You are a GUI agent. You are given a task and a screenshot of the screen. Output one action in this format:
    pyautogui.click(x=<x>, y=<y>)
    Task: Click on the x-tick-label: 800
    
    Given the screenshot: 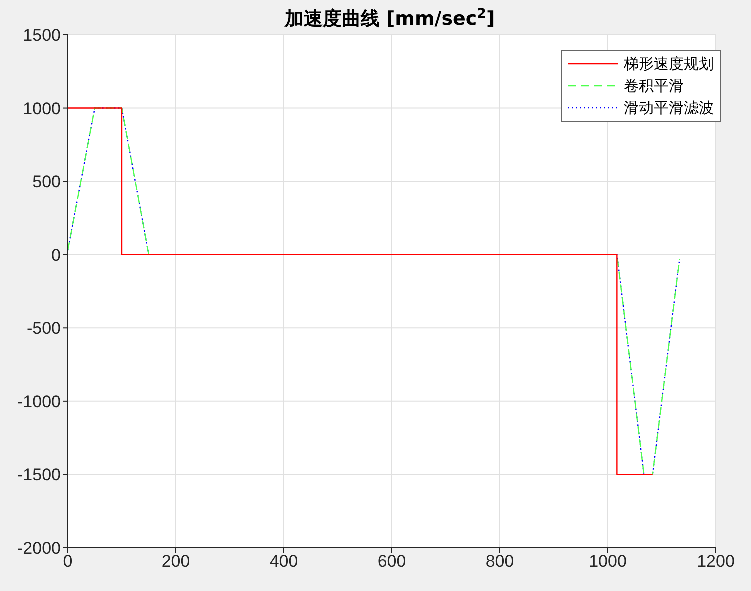 What is the action you would take?
    pyautogui.click(x=500, y=562)
    